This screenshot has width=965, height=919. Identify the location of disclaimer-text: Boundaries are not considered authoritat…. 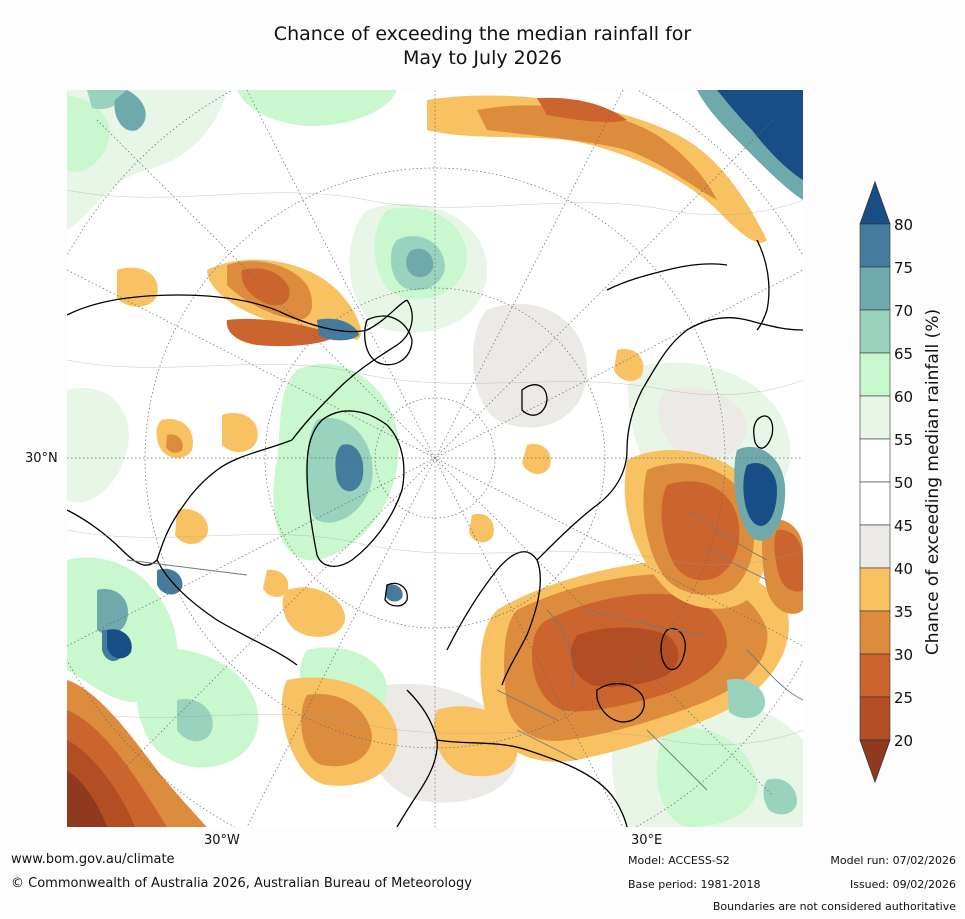
(834, 906).